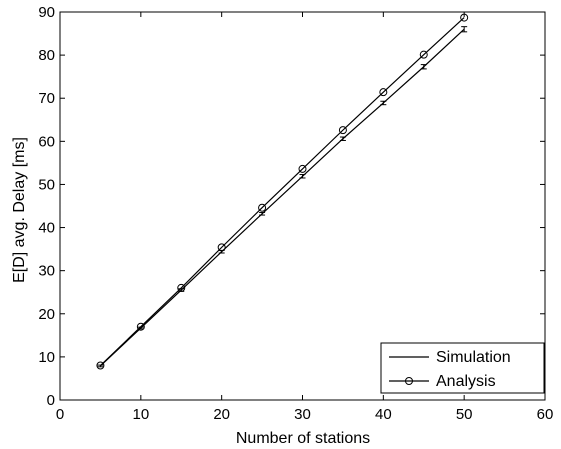 This screenshot has width=561, height=449. Describe the element at coordinates (46, 228) in the screenshot. I see `y-tick-label: 40` at that location.